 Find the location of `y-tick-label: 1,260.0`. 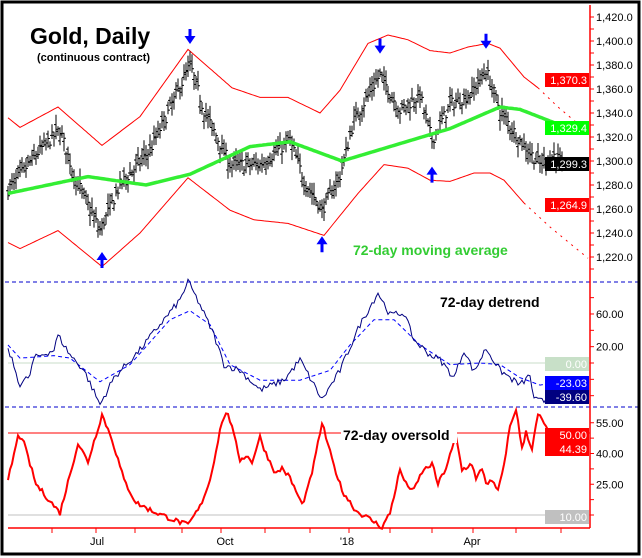

y-tick-label: 1,260.0 is located at coordinates (614, 210).